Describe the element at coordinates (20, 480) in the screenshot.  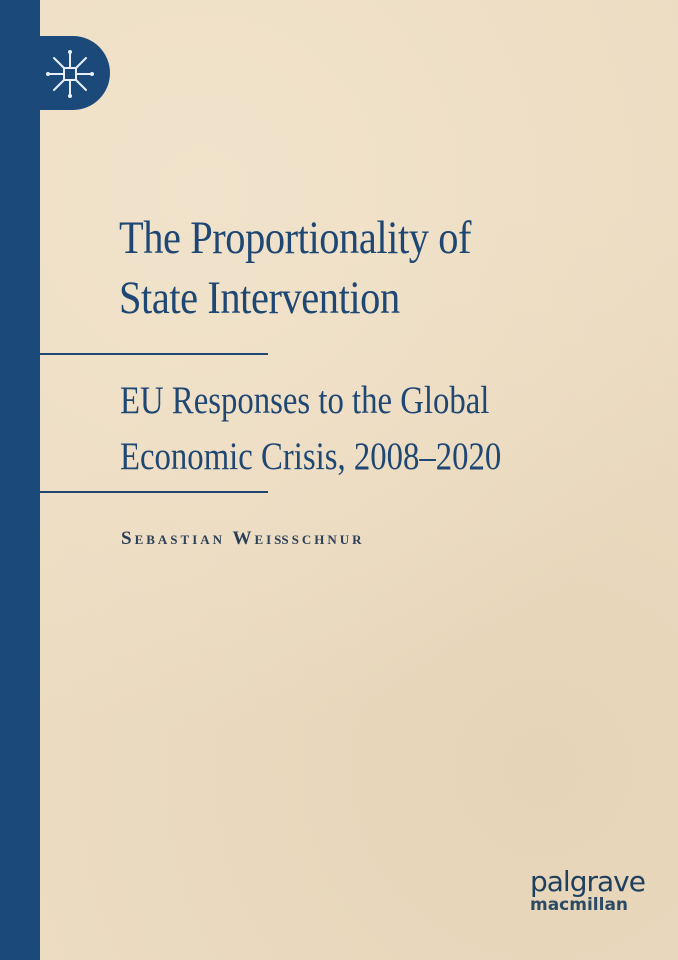
I see `spine-bar` at that location.